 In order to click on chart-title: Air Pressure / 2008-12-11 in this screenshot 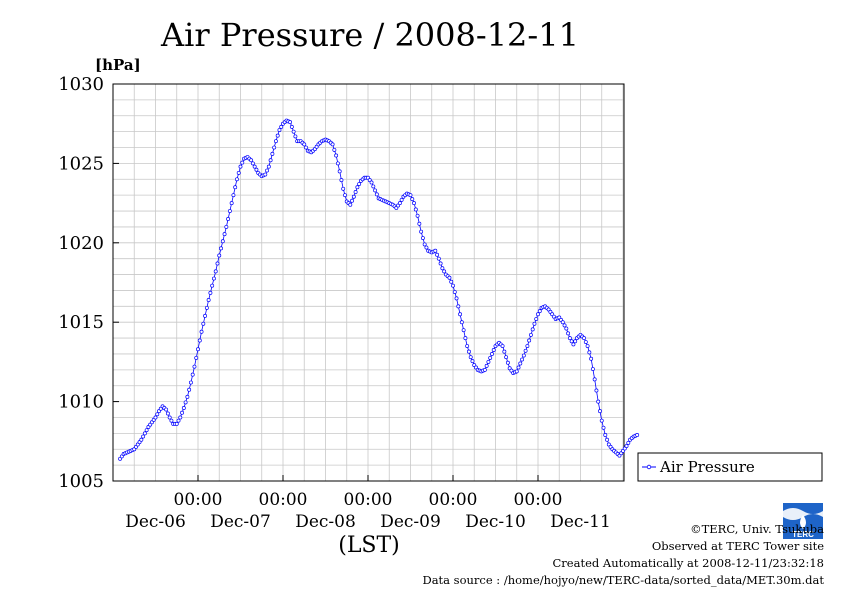, I will do `click(369, 35)`.